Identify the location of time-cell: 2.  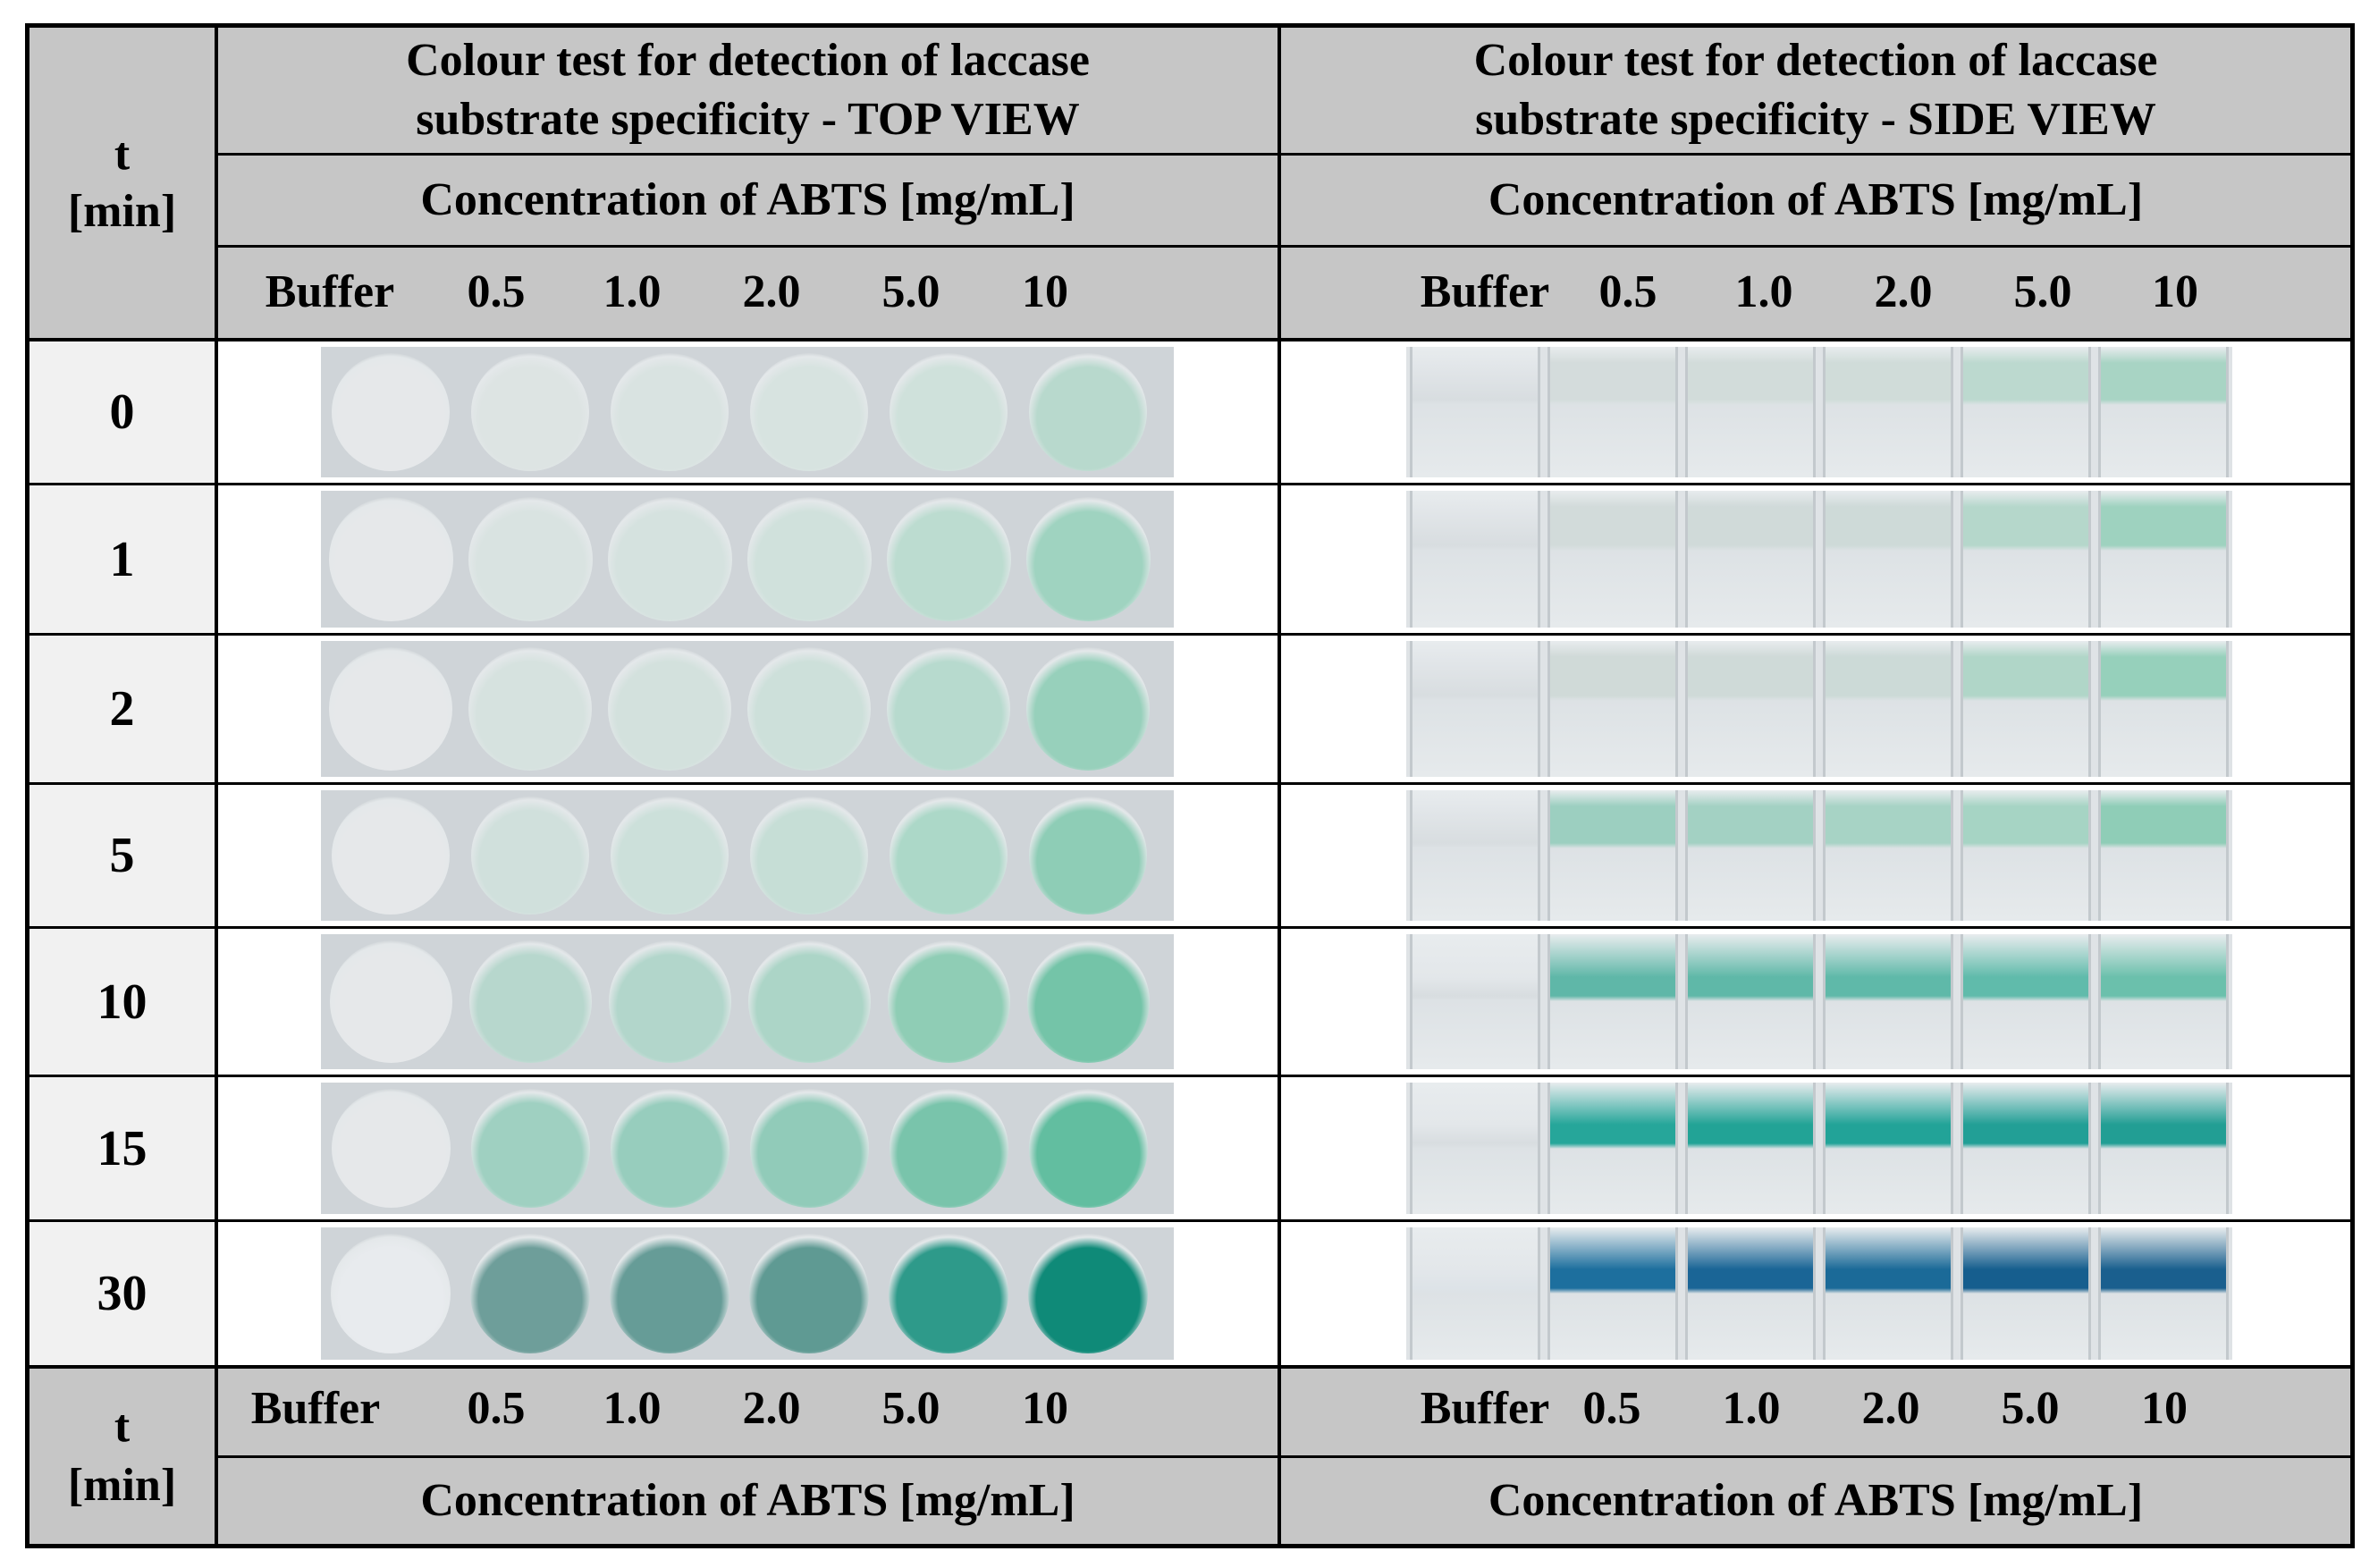
(122, 709).